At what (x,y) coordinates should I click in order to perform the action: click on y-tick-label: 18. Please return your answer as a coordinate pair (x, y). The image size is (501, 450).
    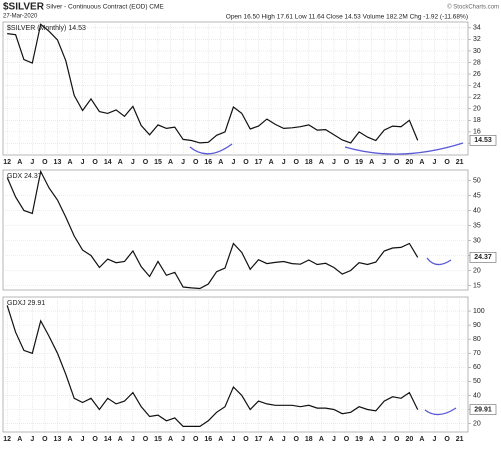
    Looking at the image, I should click on (477, 120).